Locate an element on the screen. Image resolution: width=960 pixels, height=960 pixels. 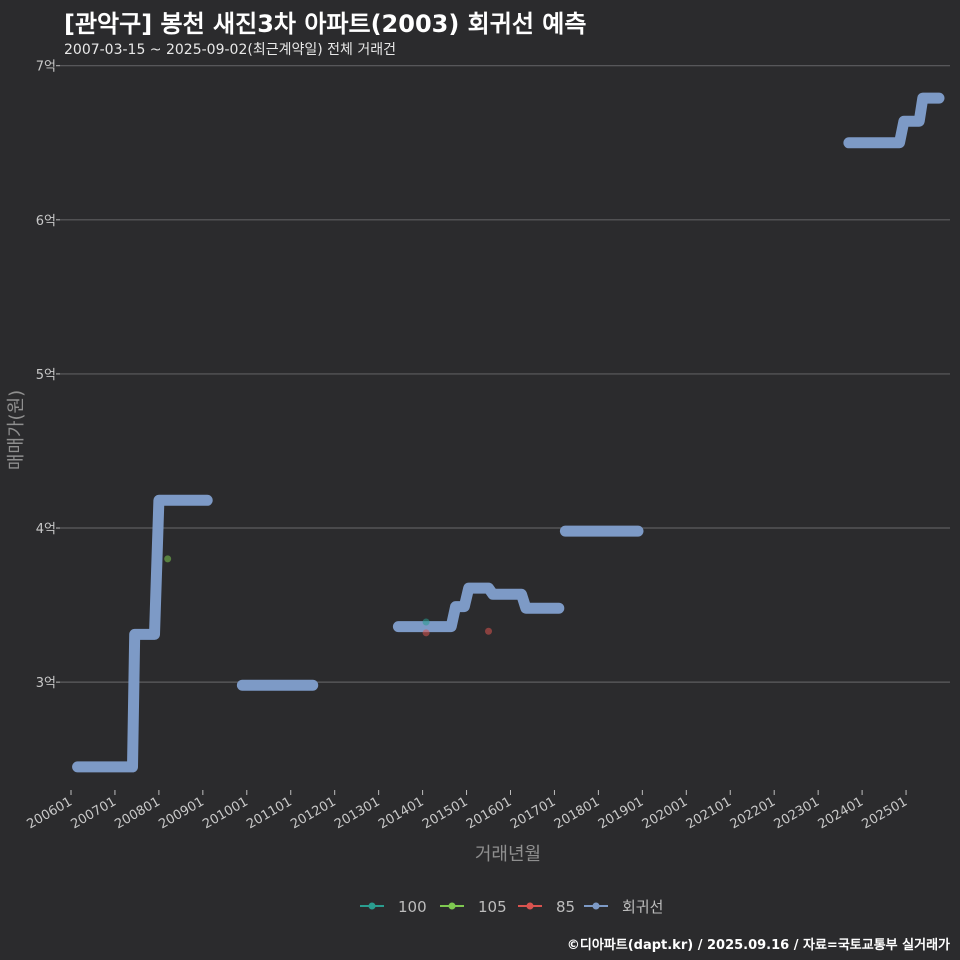
x-tick-label: 201701 is located at coordinates (533, 813).